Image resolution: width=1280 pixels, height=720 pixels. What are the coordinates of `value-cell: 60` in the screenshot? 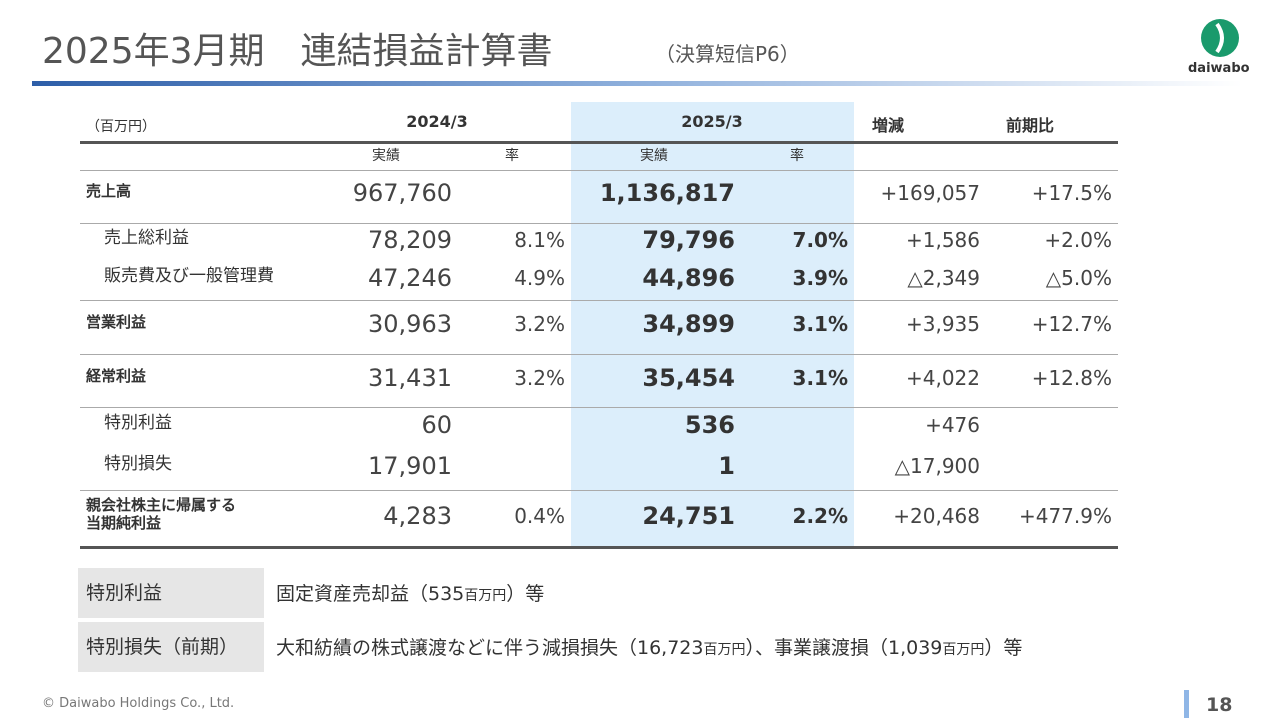 It's located at (436, 425).